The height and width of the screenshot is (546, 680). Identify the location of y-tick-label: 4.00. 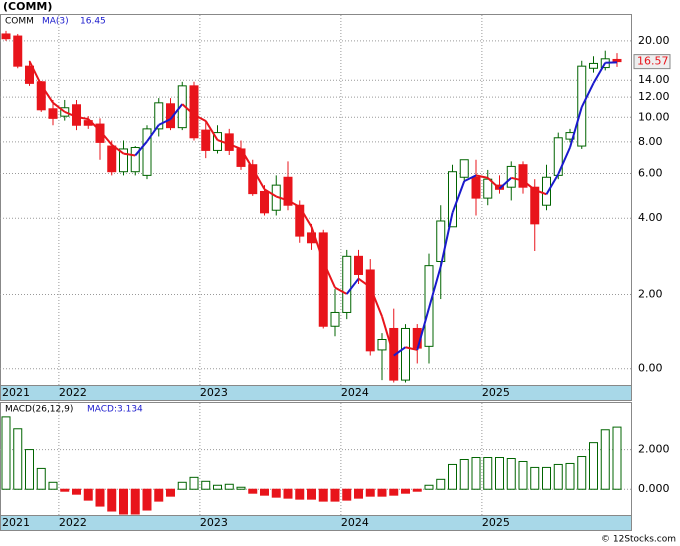
(650, 217).